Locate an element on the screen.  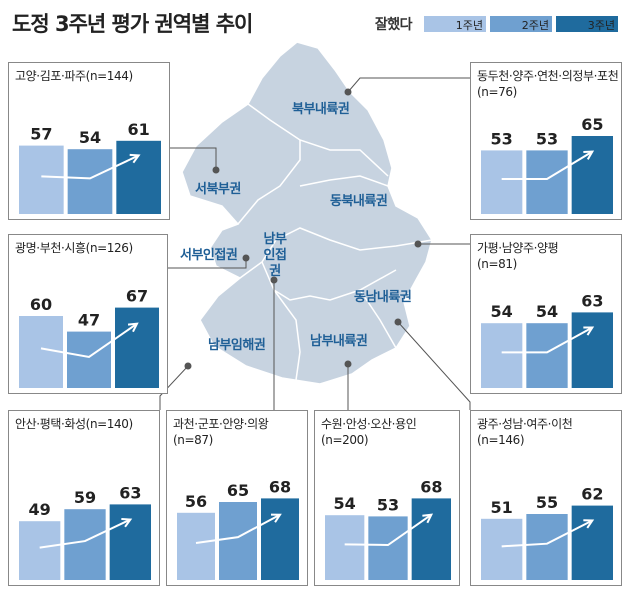
region-label-nambu-naeryuk: 남부내륙권 is located at coordinates (339, 341).